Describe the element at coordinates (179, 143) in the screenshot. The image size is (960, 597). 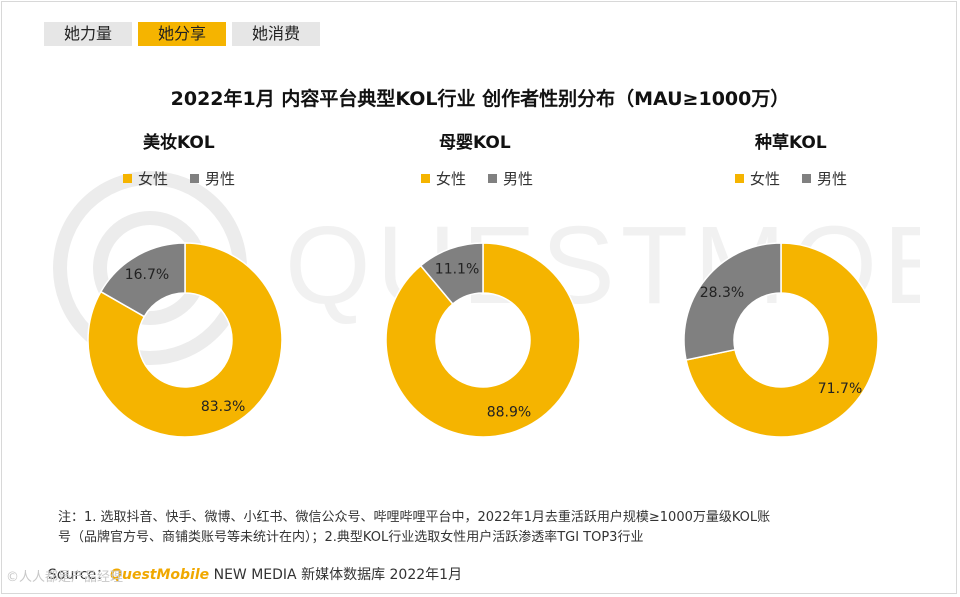
I see `chart-title: 美妆KOL` at that location.